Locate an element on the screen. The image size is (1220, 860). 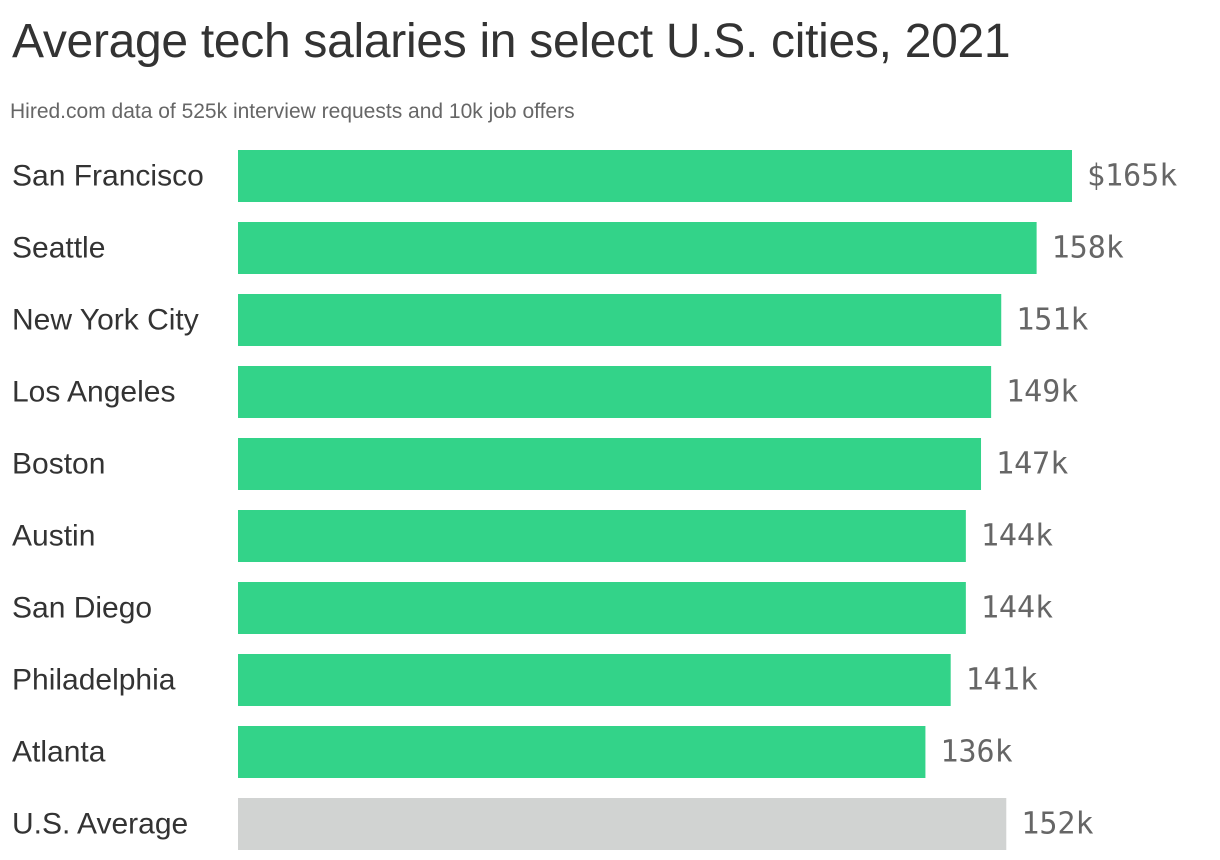
category-label-san-diego: San Diego is located at coordinates (82, 608).